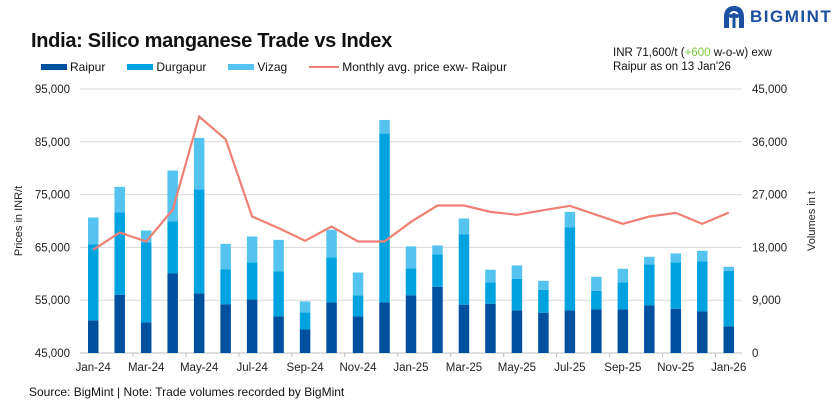 Image resolution: width=840 pixels, height=407 pixels. What do you see at coordinates (52, 90) in the screenshot?
I see `y-tick-label: 95,000` at bounding box center [52, 90].